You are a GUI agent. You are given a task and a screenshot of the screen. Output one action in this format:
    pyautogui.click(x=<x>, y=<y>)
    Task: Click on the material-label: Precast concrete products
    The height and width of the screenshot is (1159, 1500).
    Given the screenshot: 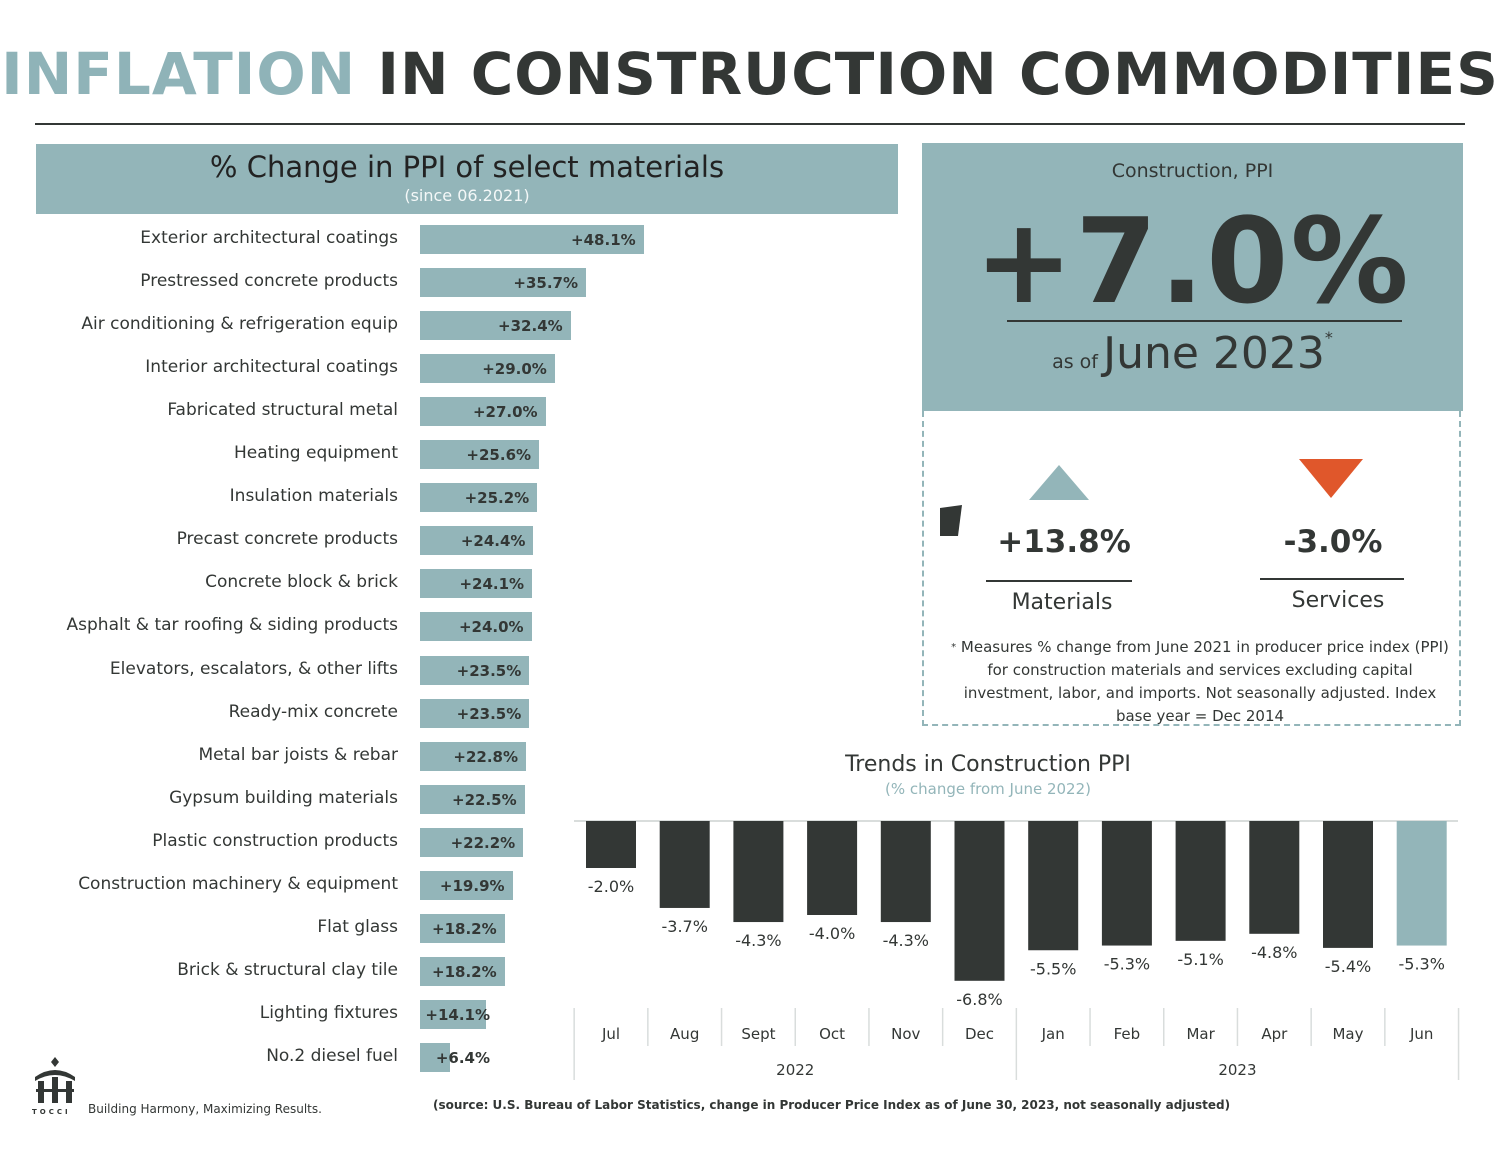 What is the action you would take?
    pyautogui.click(x=287, y=539)
    